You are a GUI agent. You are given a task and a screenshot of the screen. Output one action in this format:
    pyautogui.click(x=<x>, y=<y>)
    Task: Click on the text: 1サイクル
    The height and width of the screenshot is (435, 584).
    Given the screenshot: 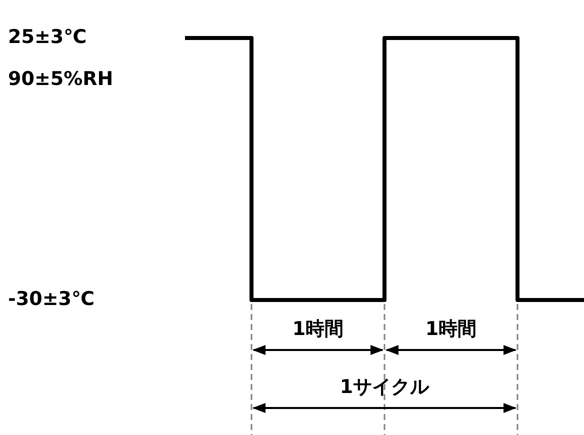 What is the action you would take?
    pyautogui.click(x=385, y=387)
    